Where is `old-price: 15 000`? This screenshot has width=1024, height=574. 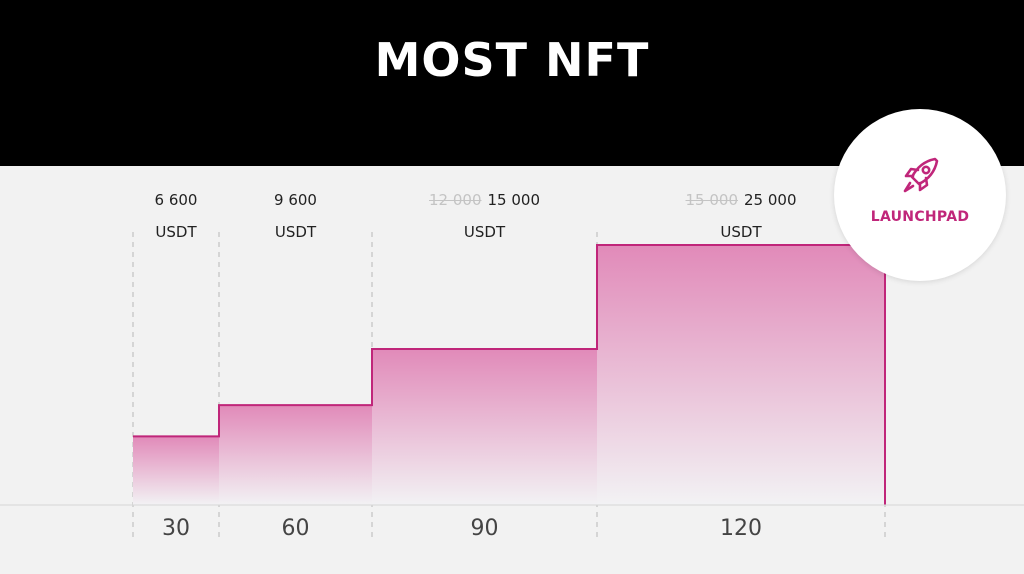 old-price: 15 000 is located at coordinates (712, 200).